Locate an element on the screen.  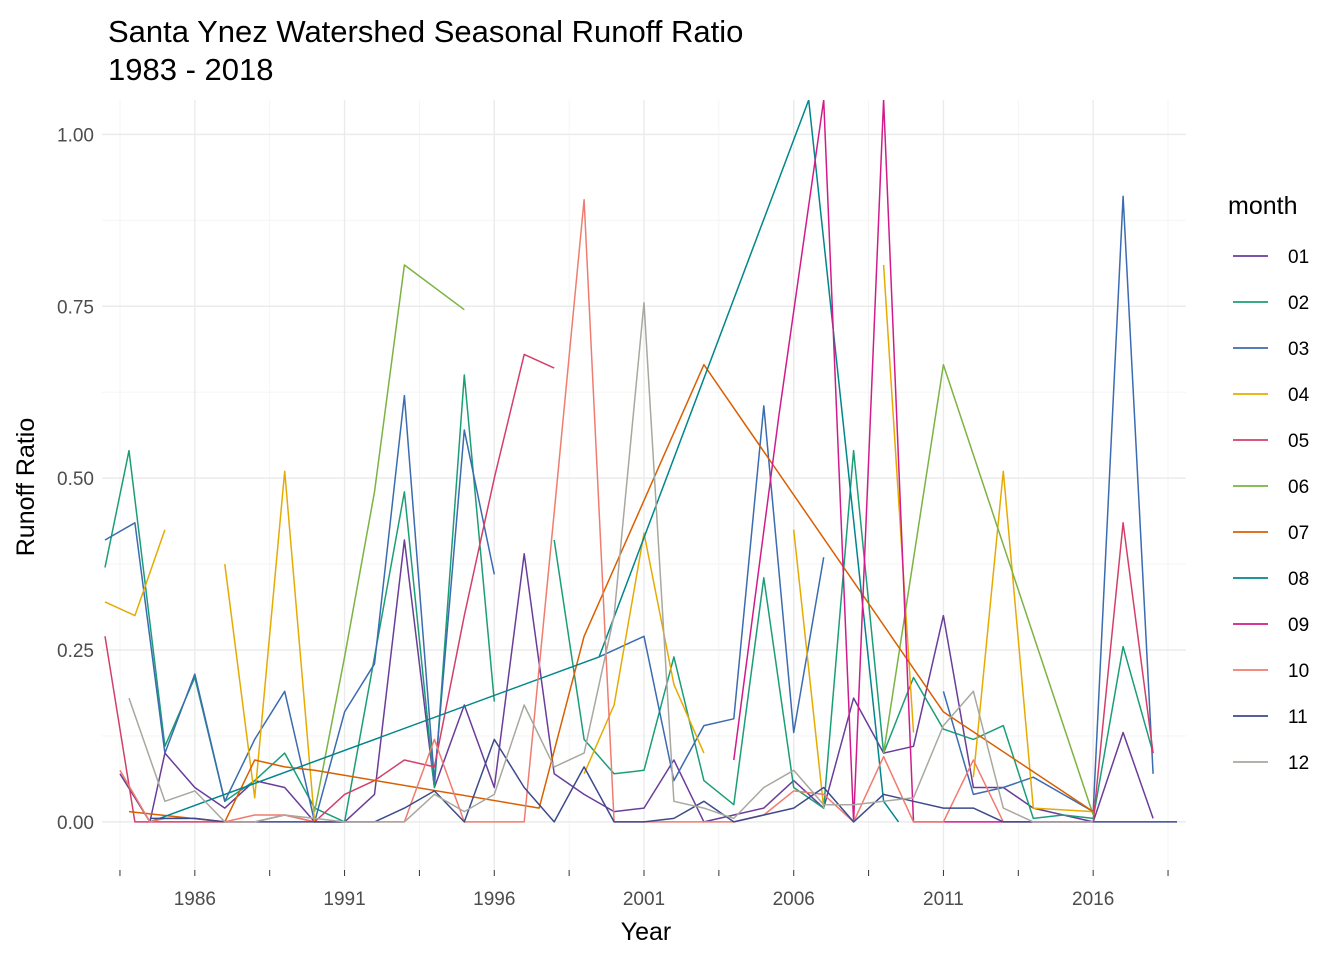
x-axis-title: Year is located at coordinates (646, 932).